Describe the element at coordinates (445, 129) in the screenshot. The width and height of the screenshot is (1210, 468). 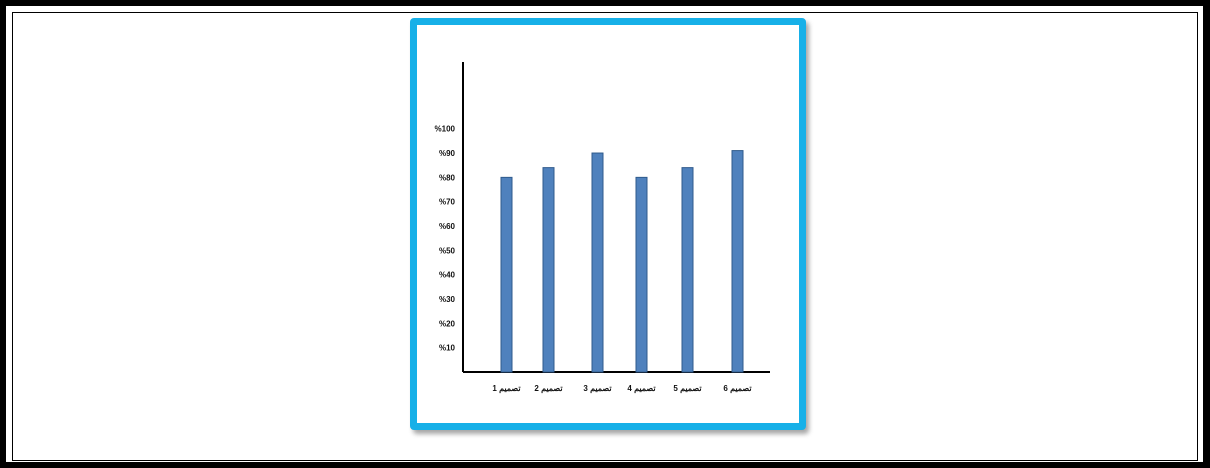
I see `y-tick-label: %100` at that location.